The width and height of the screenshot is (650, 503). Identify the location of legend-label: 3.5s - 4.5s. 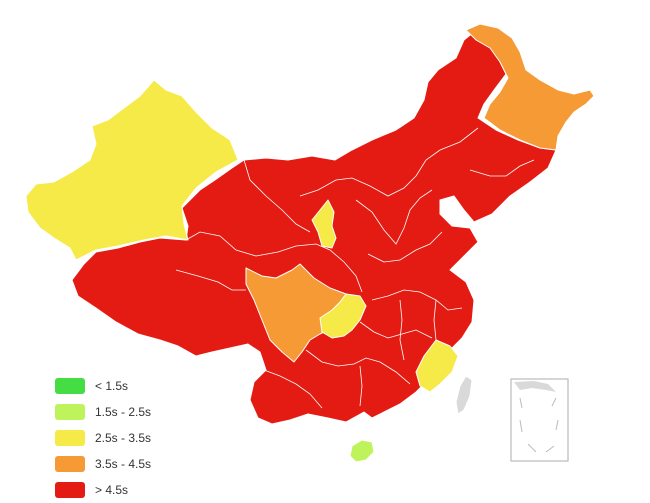
(123, 464).